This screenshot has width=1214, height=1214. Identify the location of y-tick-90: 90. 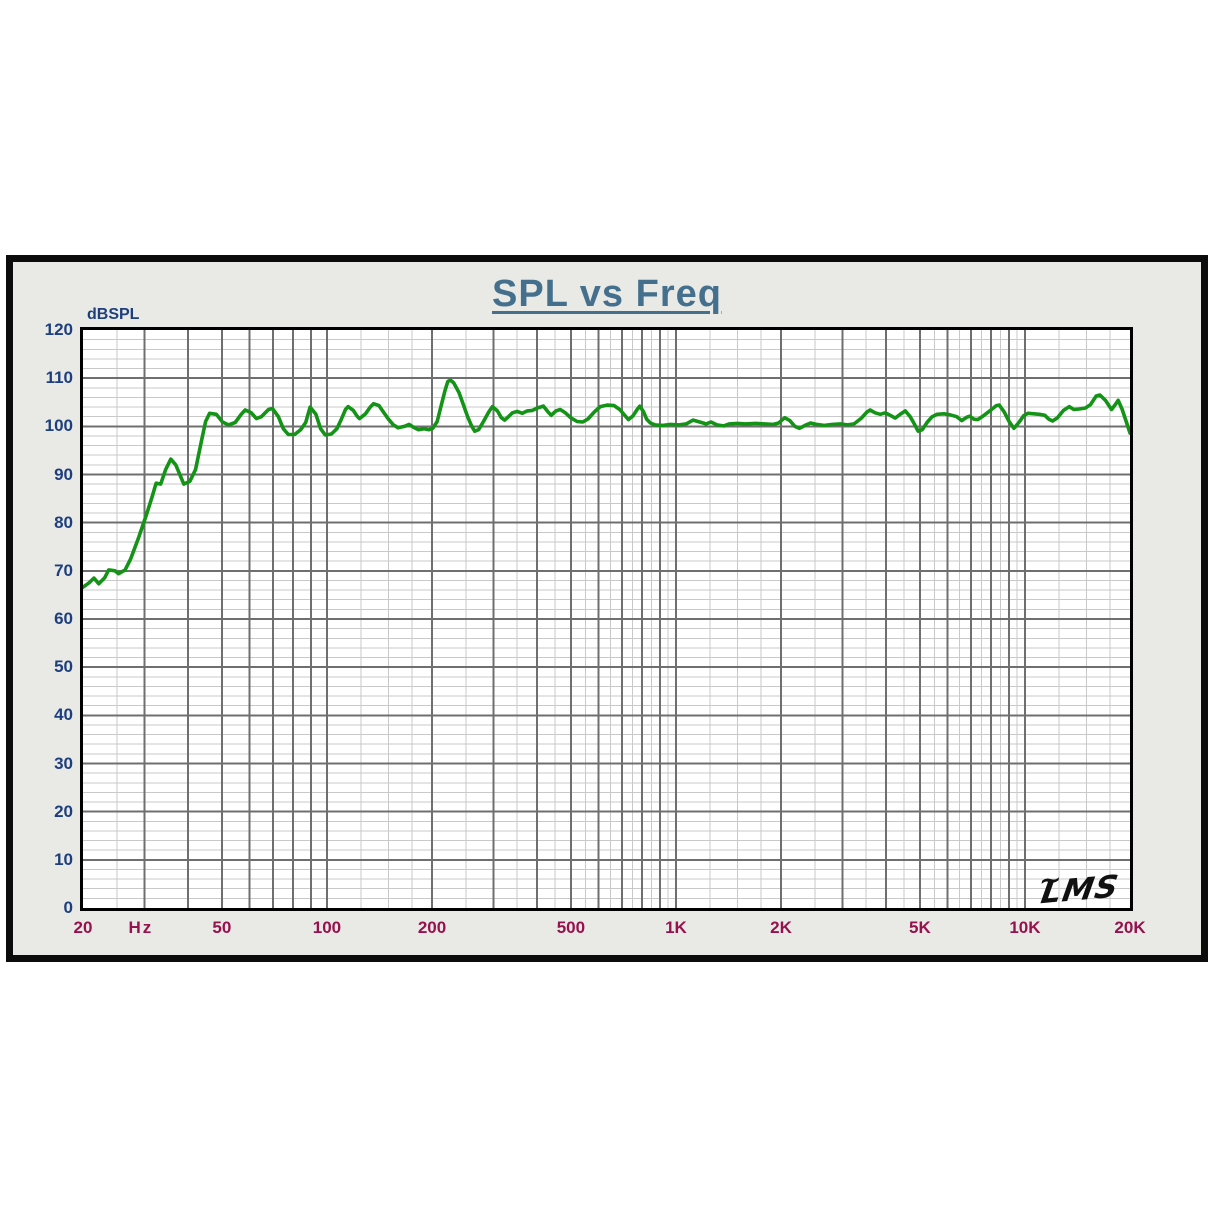
(63, 474).